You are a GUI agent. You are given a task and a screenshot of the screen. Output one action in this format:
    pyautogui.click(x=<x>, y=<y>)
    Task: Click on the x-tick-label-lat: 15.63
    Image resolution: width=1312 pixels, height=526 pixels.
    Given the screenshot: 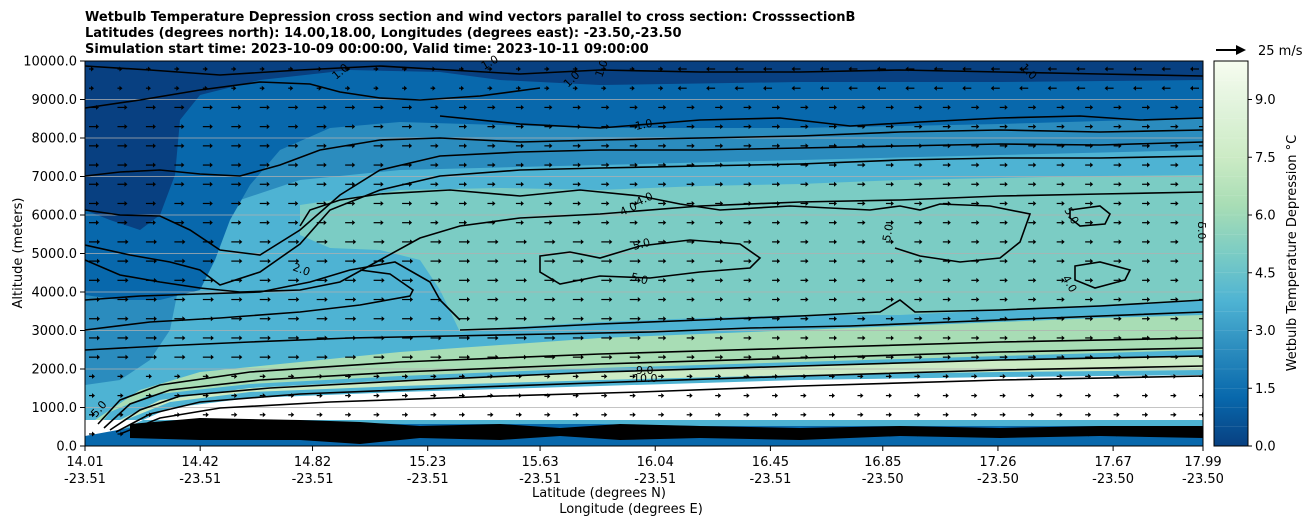 What is the action you would take?
    pyautogui.click(x=539, y=462)
    